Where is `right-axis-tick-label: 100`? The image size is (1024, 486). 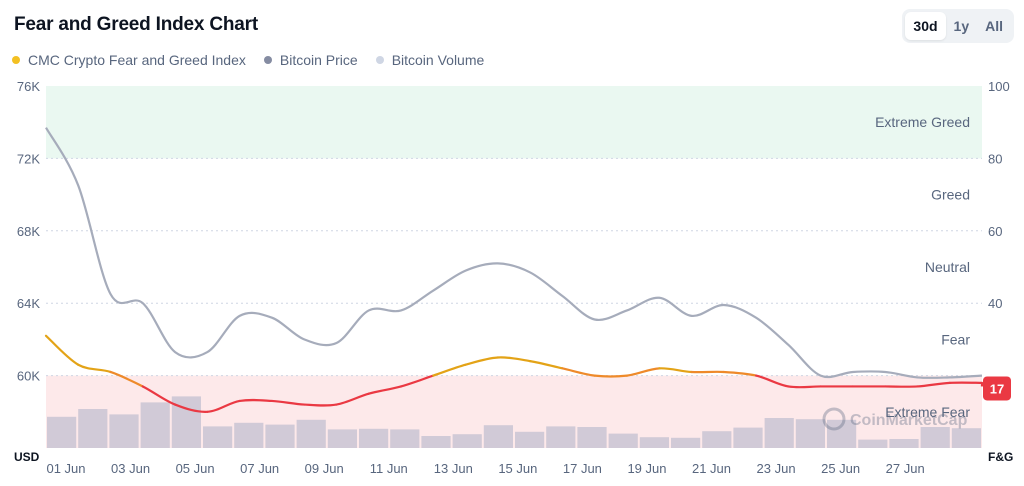
right-axis-tick-label: 100 is located at coordinates (999, 86).